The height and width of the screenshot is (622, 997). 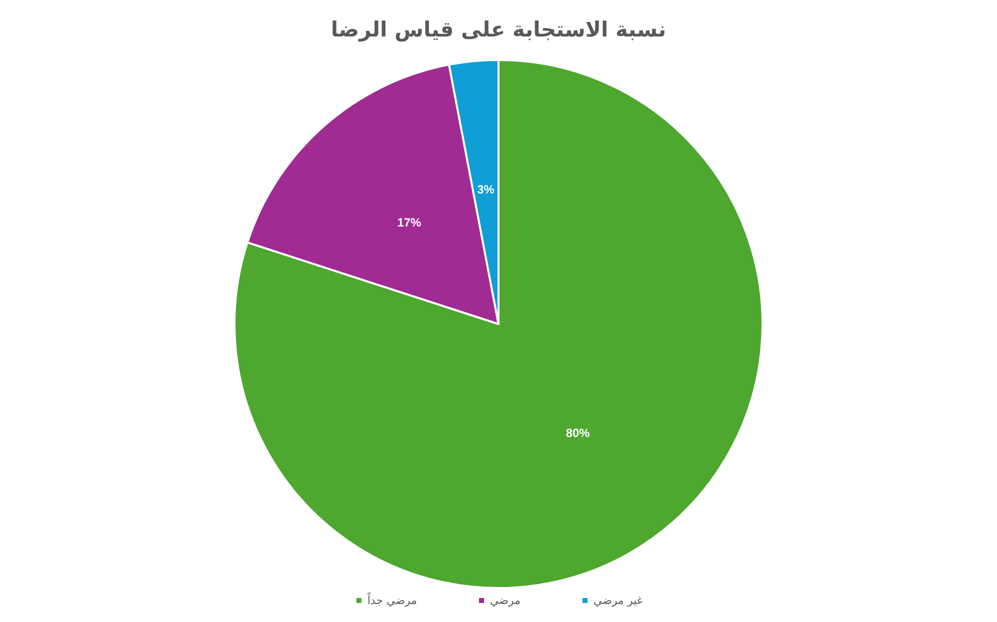 I want to click on legend-label: مرضي, so click(x=505, y=600).